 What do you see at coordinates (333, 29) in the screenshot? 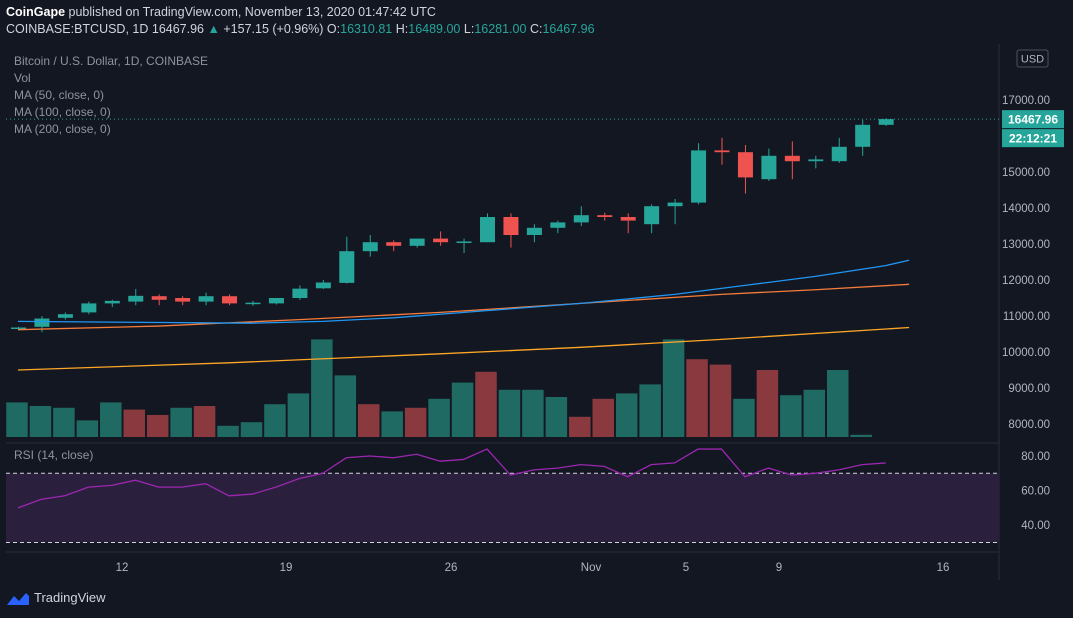
I see `open-label: O:` at bounding box center [333, 29].